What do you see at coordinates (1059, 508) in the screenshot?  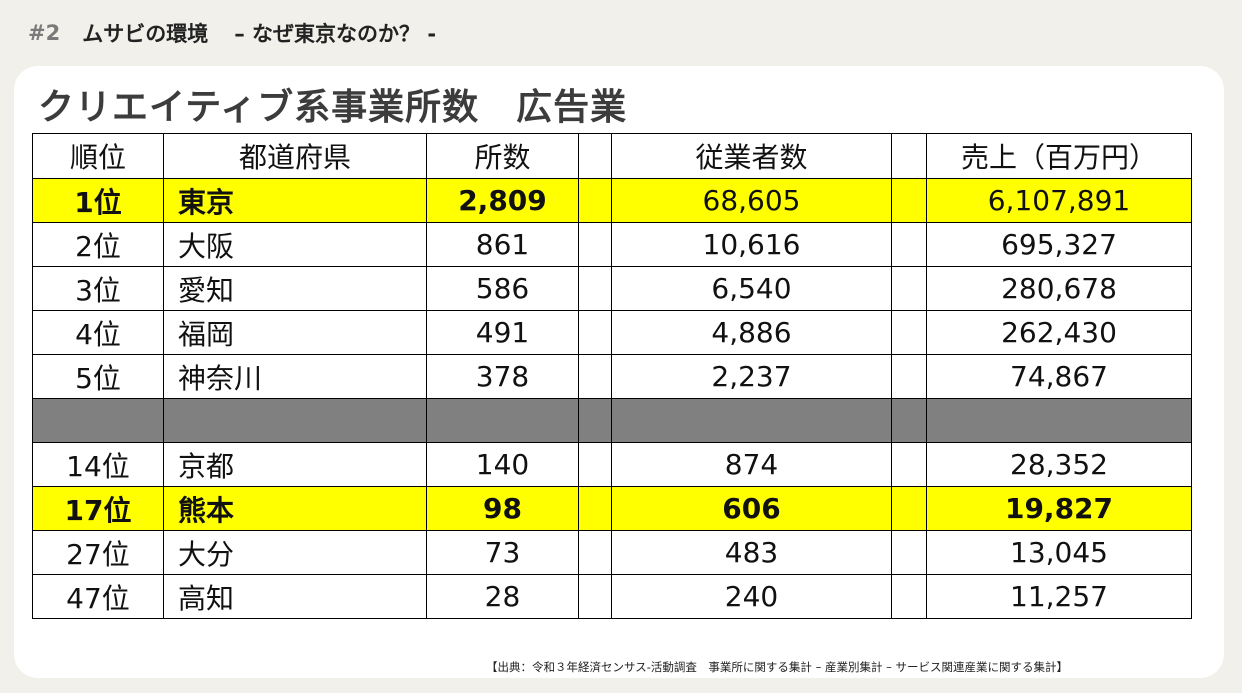 I see `cell-sales: 19,827` at bounding box center [1059, 508].